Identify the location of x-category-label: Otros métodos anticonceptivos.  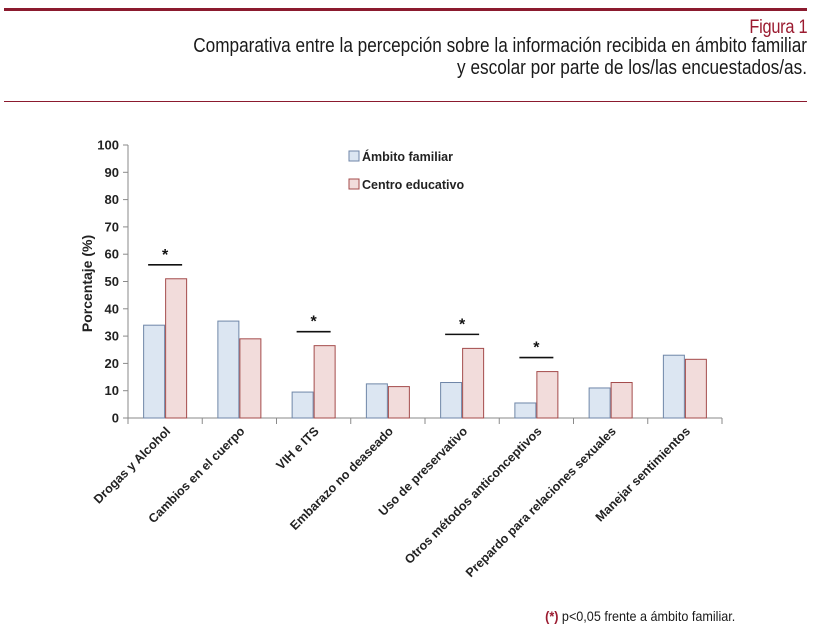
(473, 495).